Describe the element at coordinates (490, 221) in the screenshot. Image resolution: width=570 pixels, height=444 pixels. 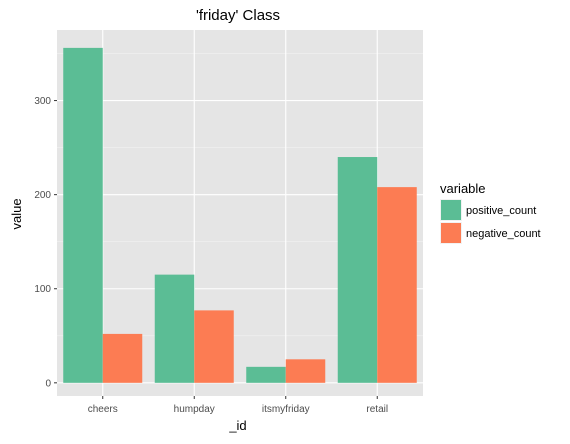
I see `legend-items: positive_count negative_count` at that location.